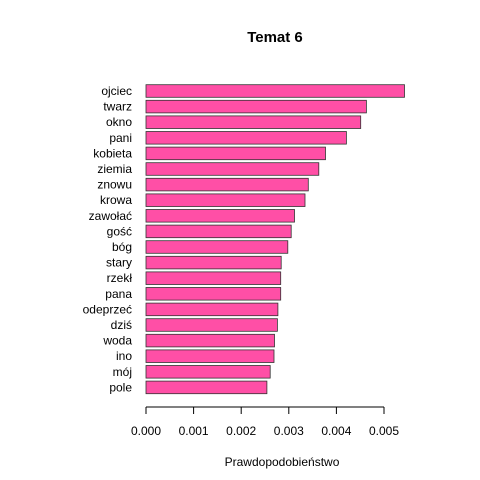 The width and height of the screenshot is (480, 480). What do you see at coordinates (117, 107) in the screenshot?
I see `category-label-1: twarz` at bounding box center [117, 107].